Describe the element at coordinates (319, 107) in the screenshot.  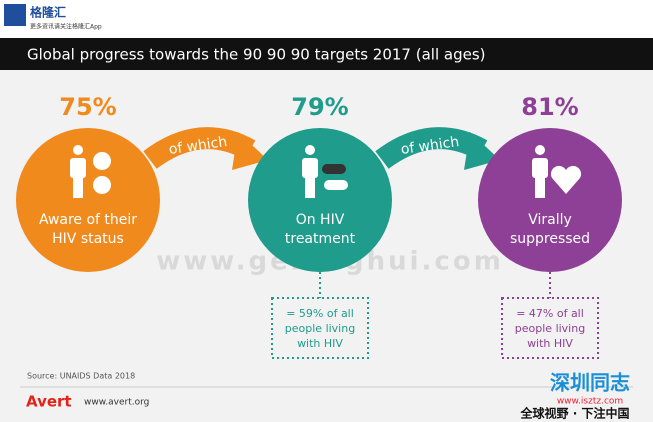
I see `percent: 79%` at that location.